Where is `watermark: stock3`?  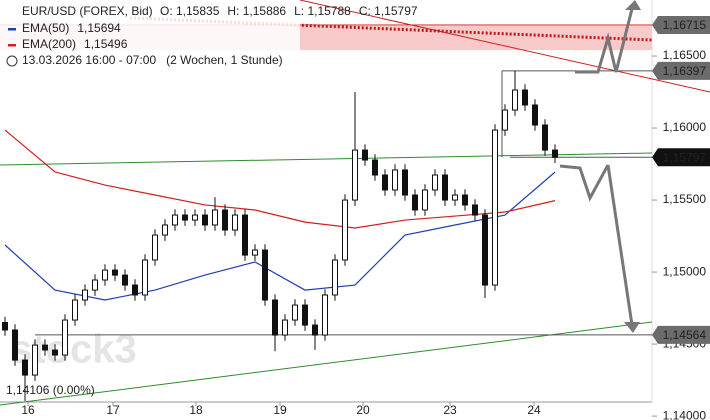 watermark: stock3 is located at coordinates (73, 350).